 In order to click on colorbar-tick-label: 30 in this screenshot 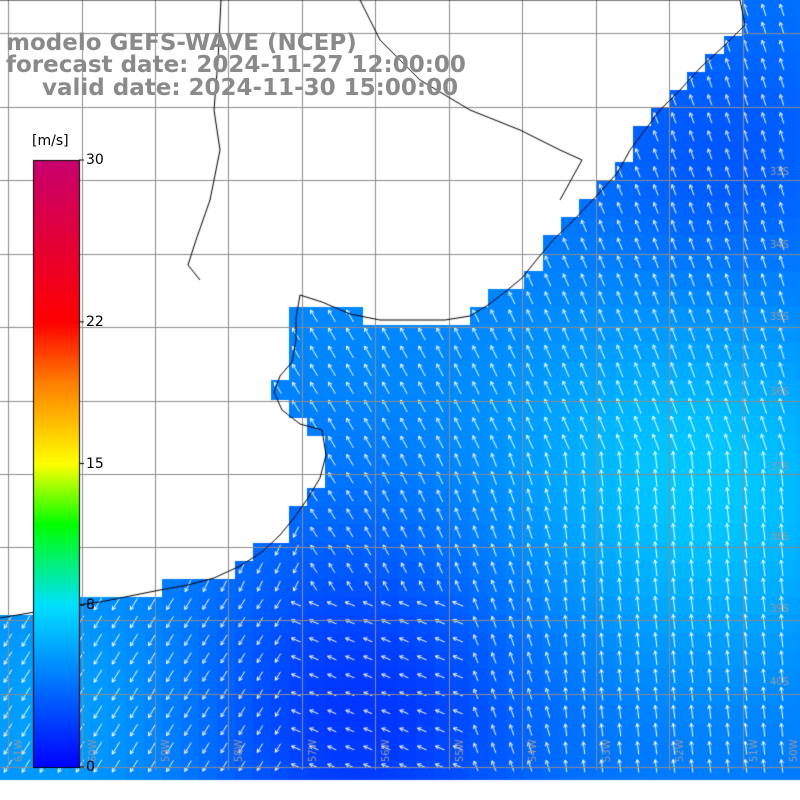, I will do `click(95, 160)`.